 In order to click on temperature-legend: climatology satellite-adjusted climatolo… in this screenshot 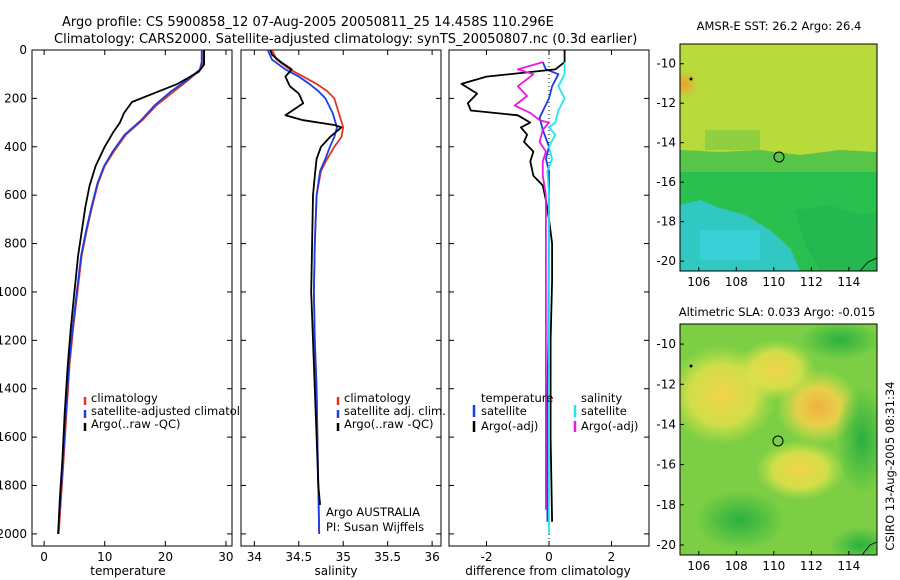, I will do `click(172, 411)`.